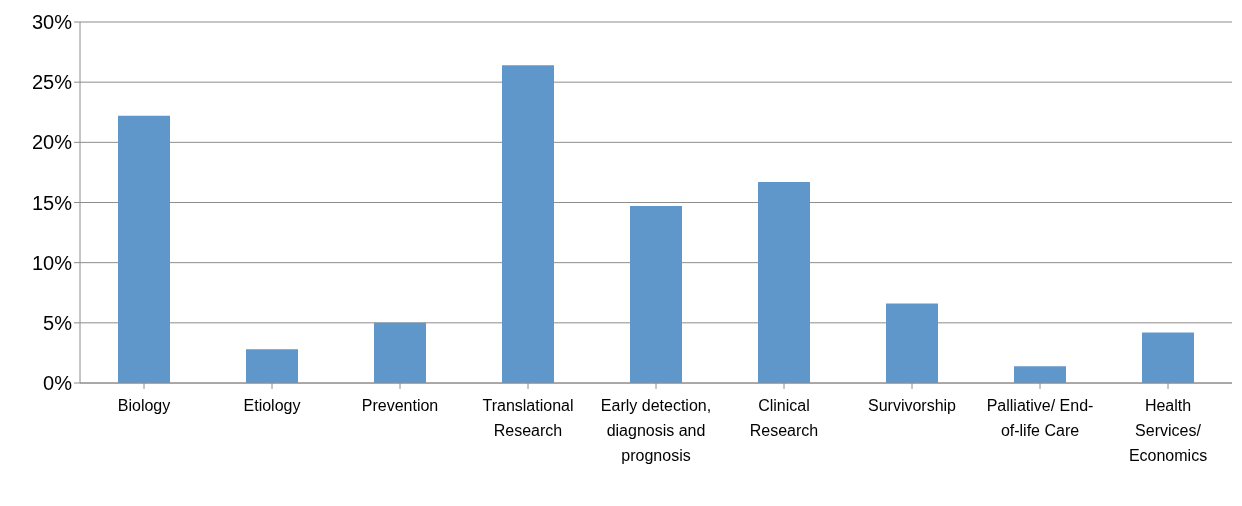  What do you see at coordinates (1040, 418) in the screenshot?
I see `x-tick-label: Palliative/ End-of-life Care` at bounding box center [1040, 418].